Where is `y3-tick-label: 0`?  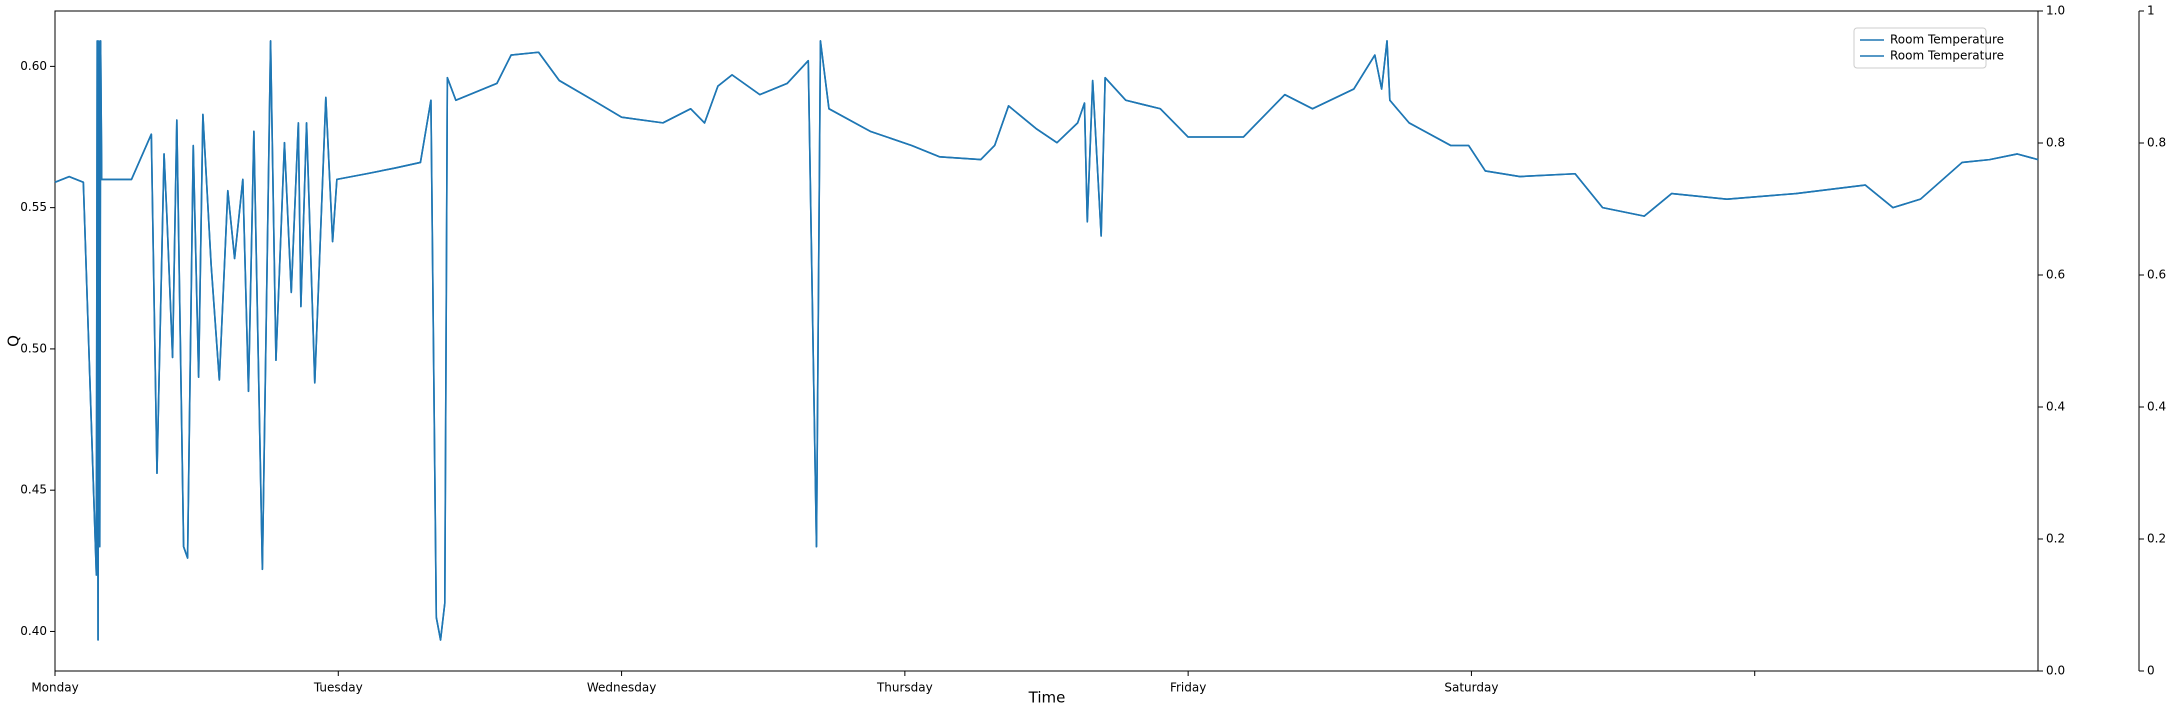 y3-tick-label: 0 is located at coordinates (2151, 671).